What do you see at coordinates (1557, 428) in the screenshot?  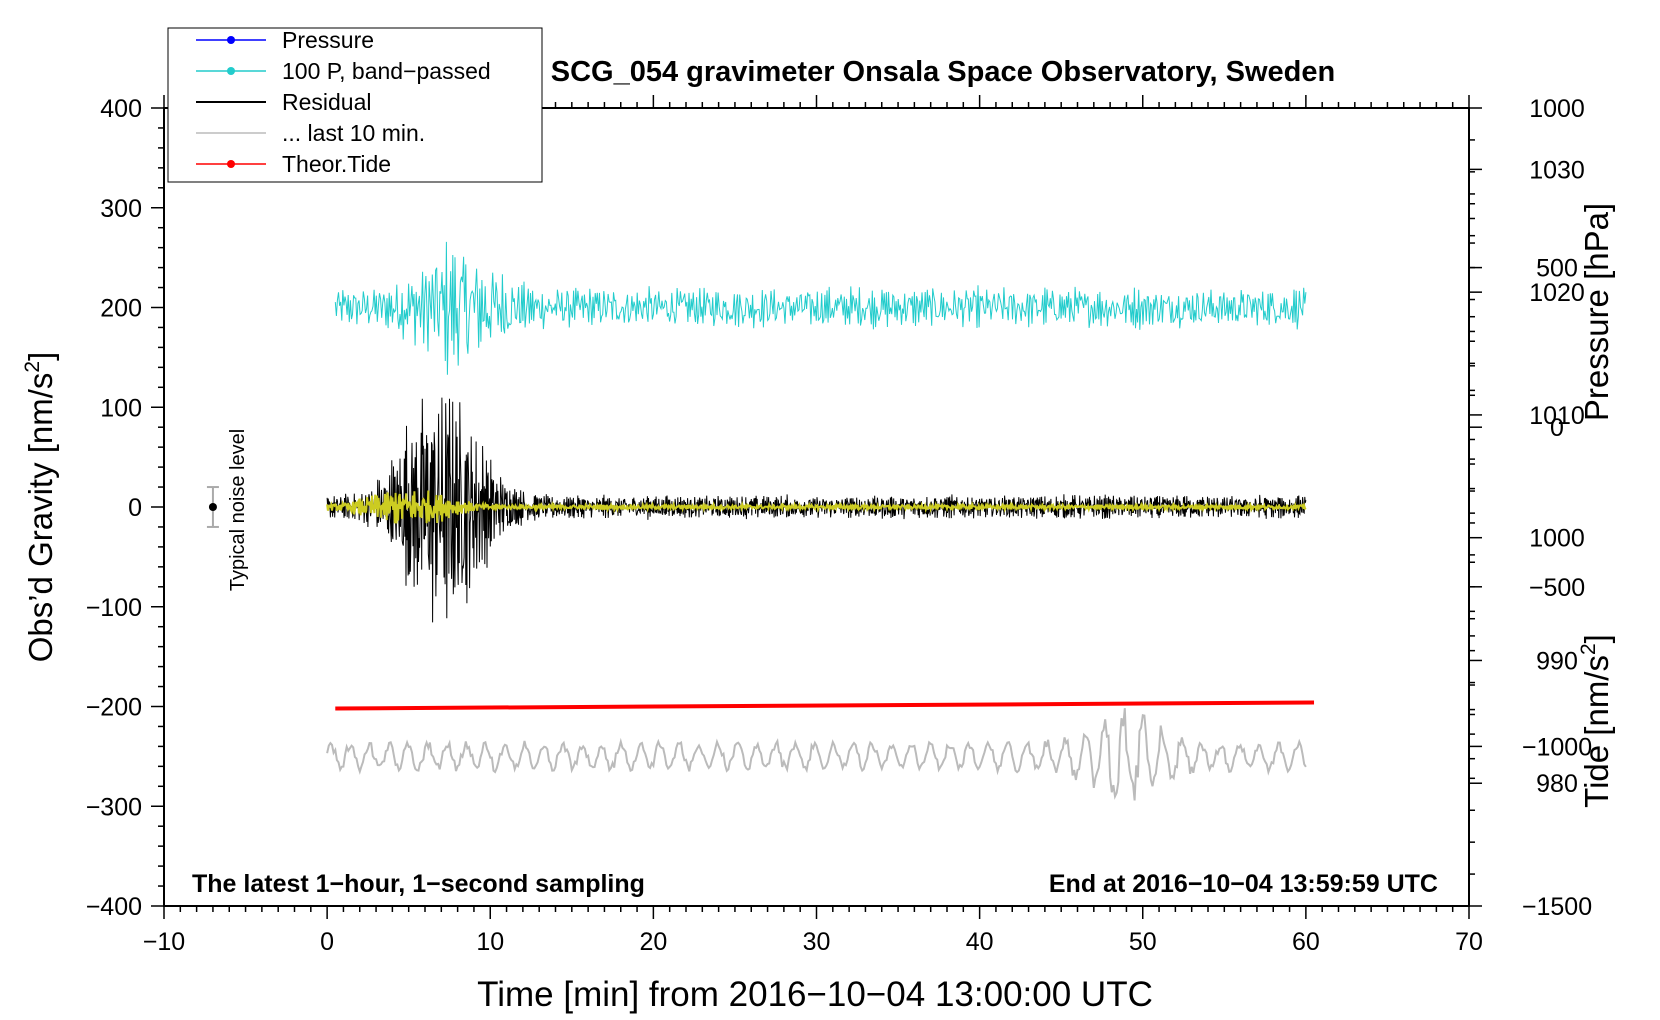 I see `tide-tick-label: 0` at bounding box center [1557, 428].